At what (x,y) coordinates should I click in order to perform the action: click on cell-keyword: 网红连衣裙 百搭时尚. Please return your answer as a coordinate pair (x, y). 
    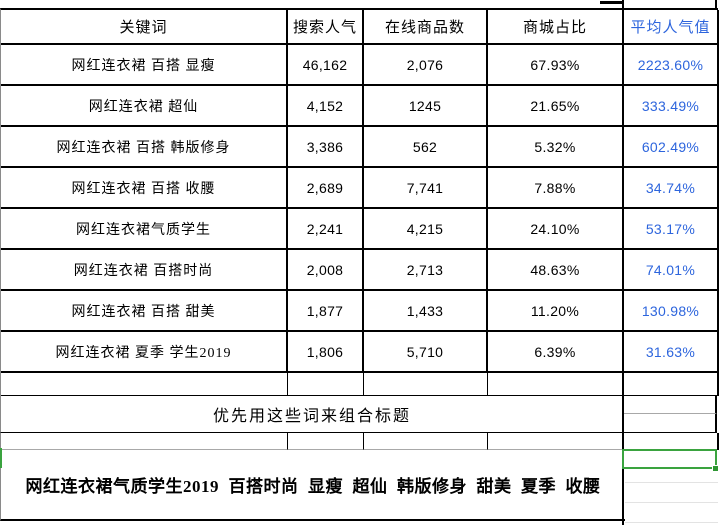
    Looking at the image, I should click on (144, 270).